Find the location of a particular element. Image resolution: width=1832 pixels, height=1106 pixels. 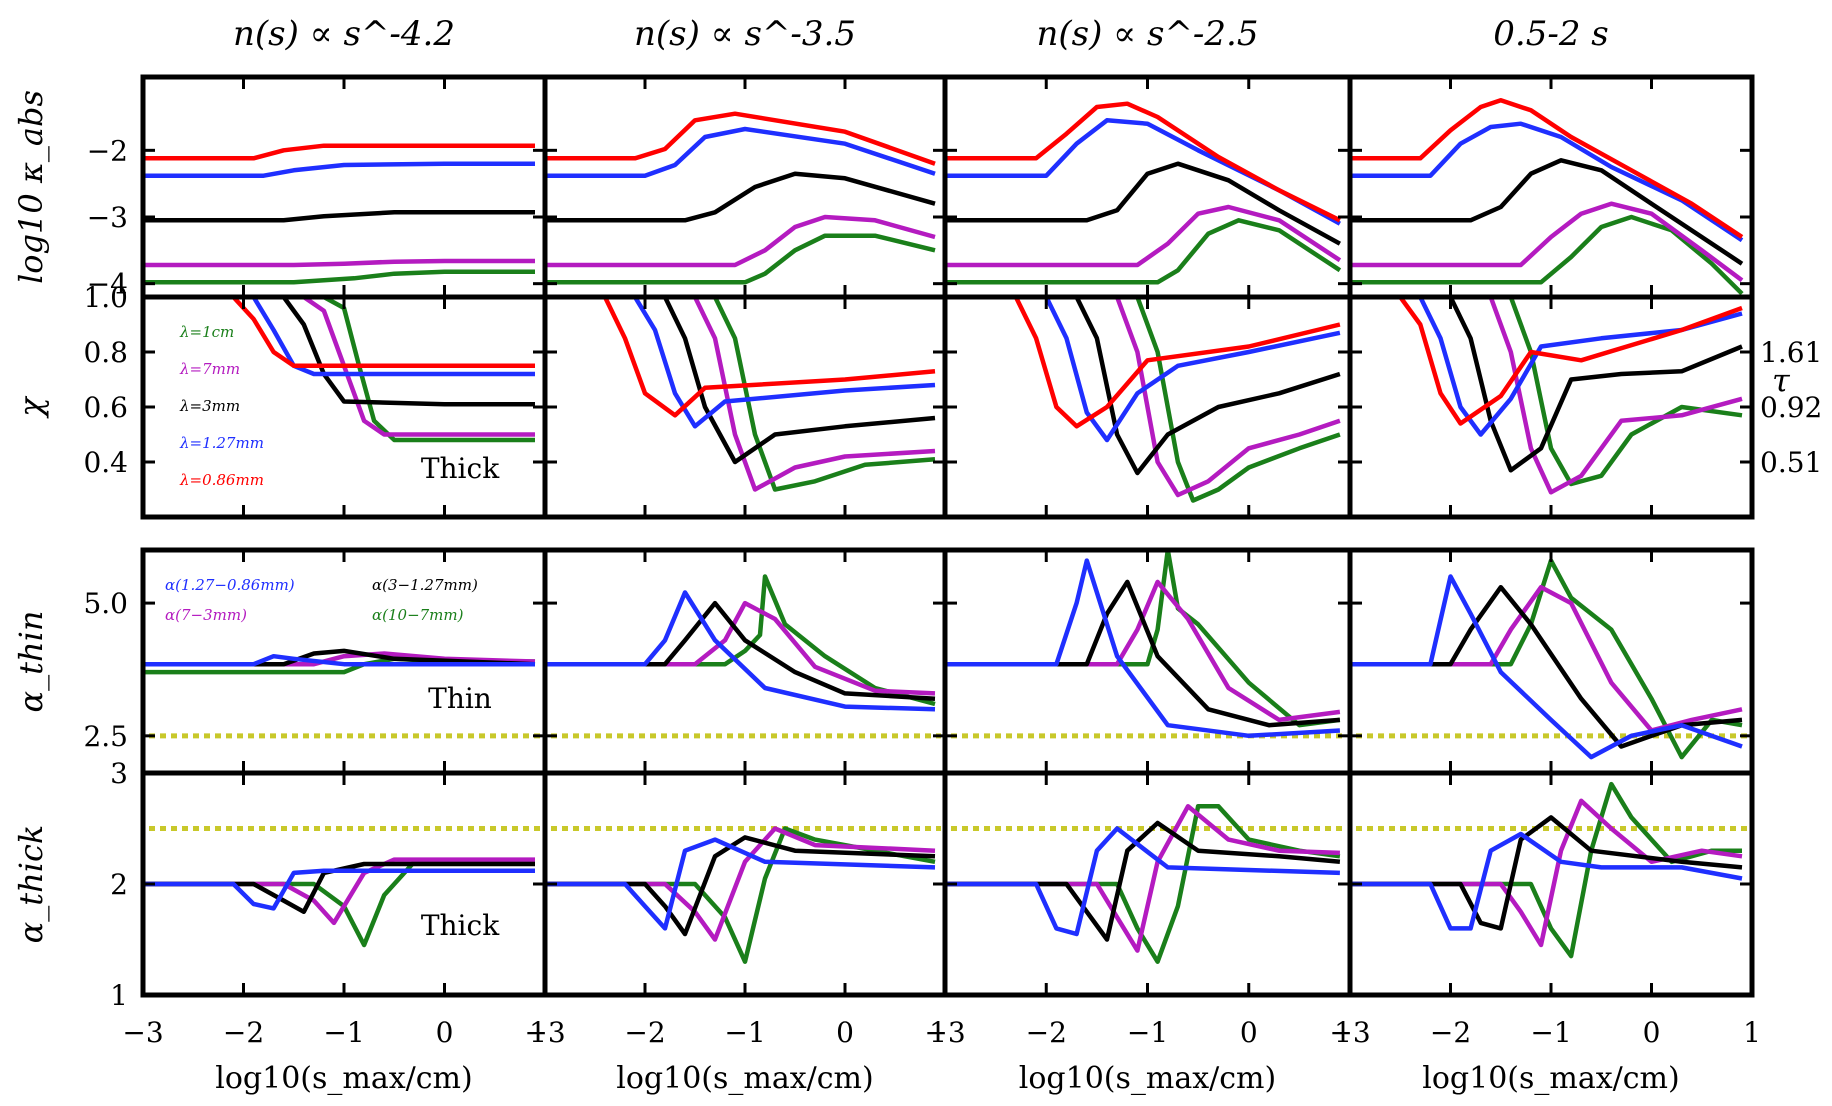

series-line-r1-c2-s2 is located at coordinates (1143, 386).